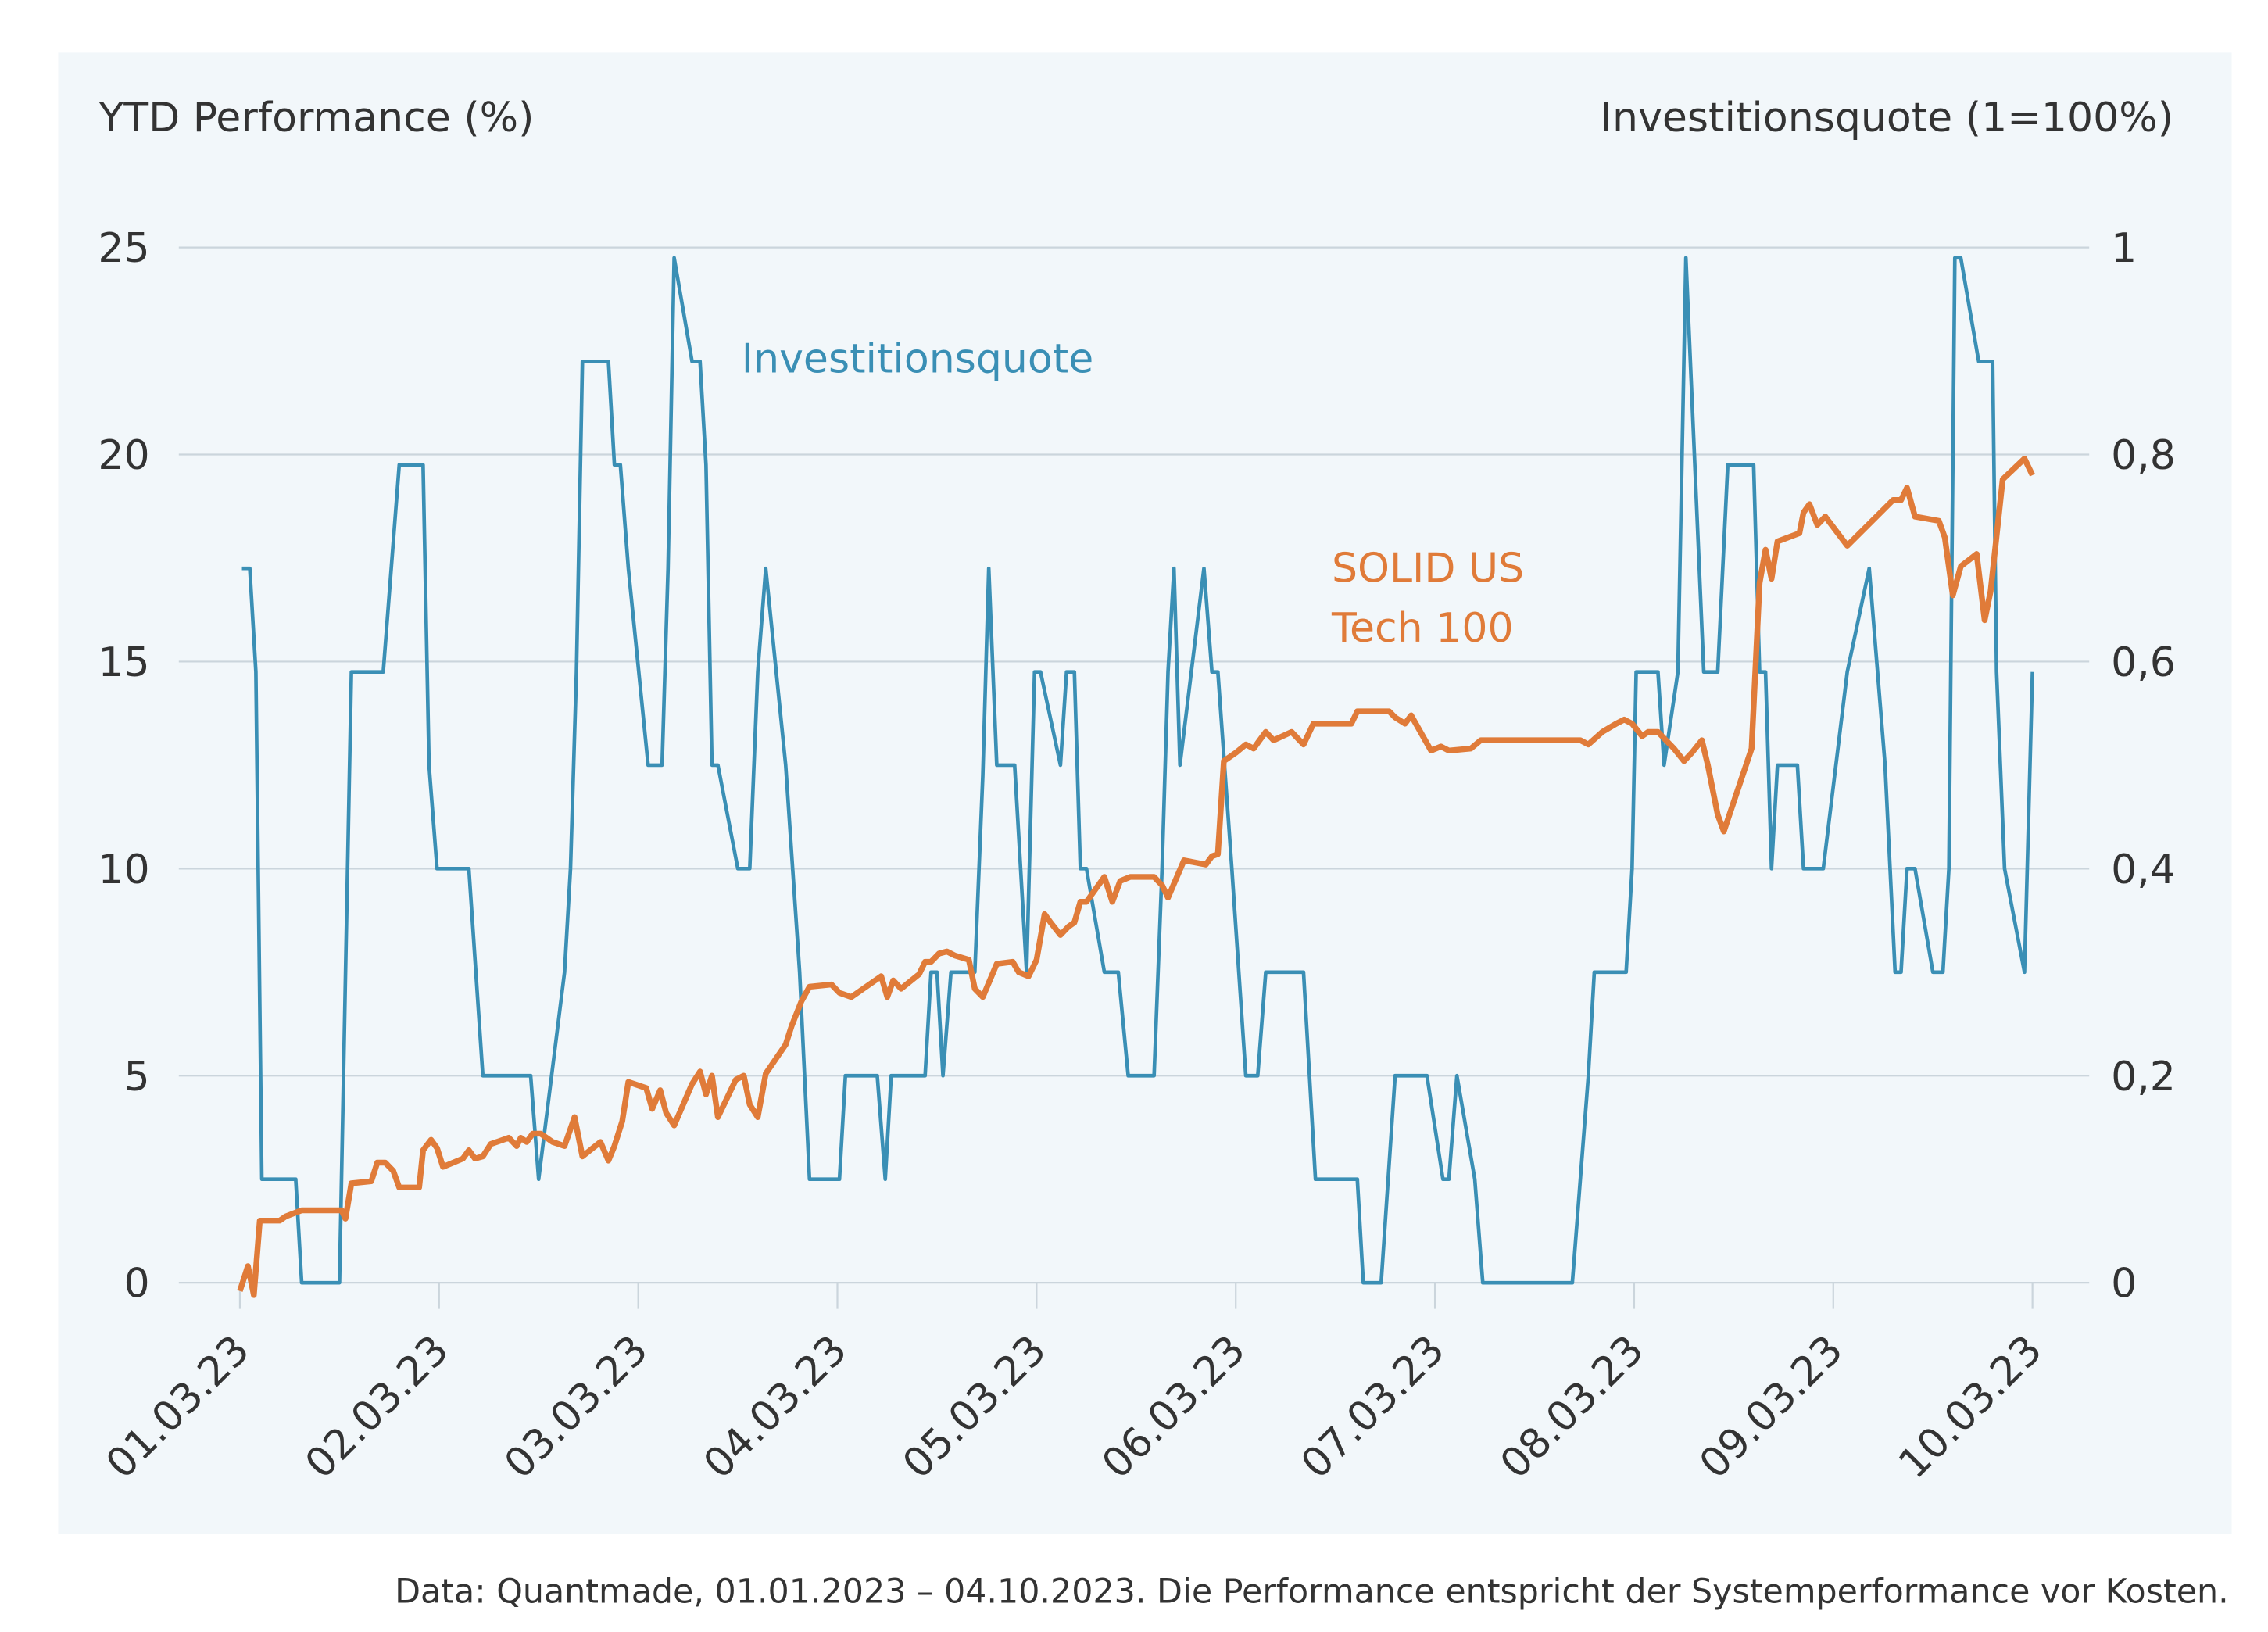  What do you see at coordinates (1423, 628) in the screenshot?
I see `series-label-solid-line2: Tech 100` at bounding box center [1423, 628].